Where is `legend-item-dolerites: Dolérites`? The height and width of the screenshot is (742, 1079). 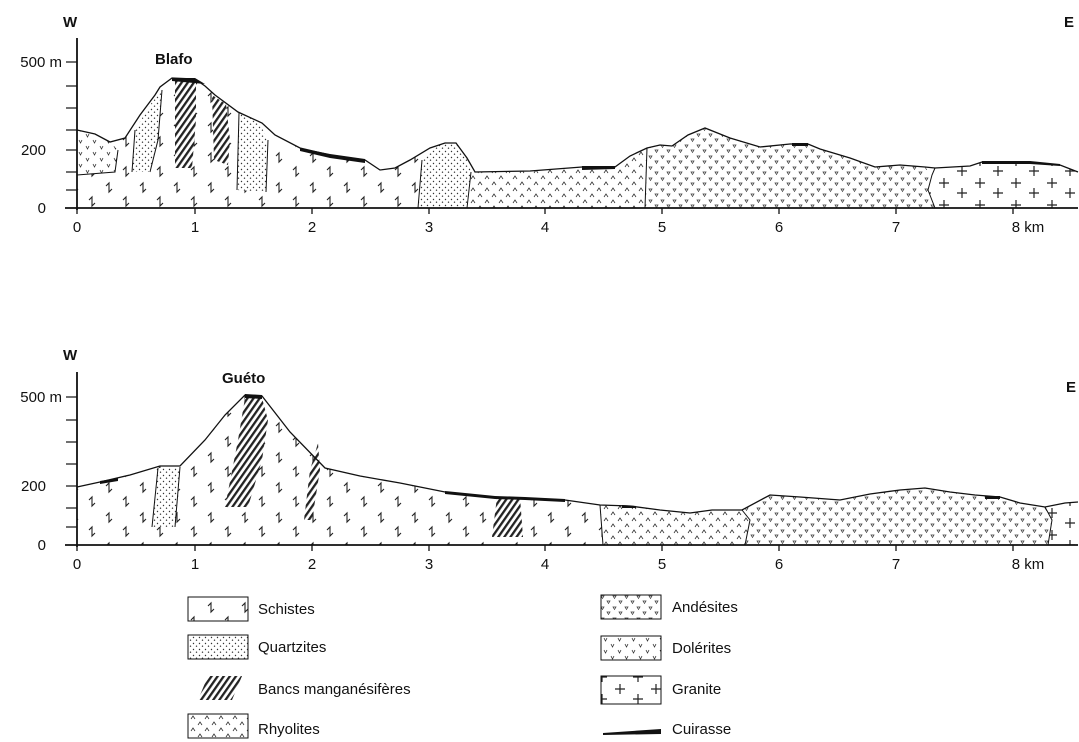 legend-item-dolerites: Dolérites is located at coordinates (665, 648).